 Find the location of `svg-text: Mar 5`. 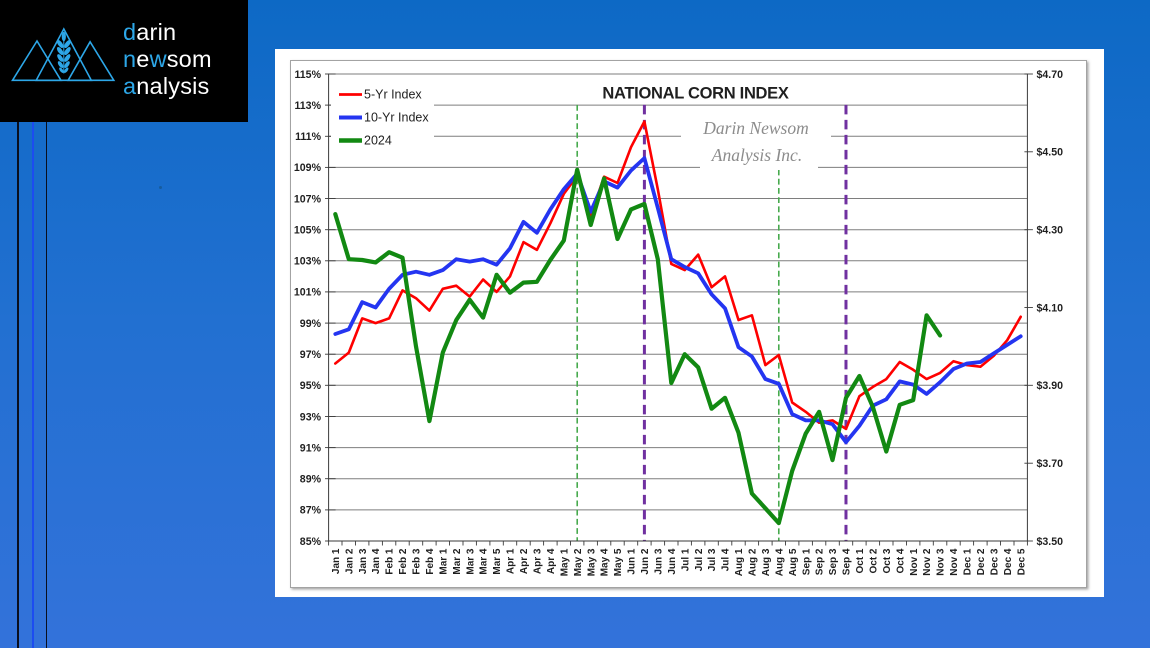

svg-text: Mar 5 is located at coordinates (497, 561).